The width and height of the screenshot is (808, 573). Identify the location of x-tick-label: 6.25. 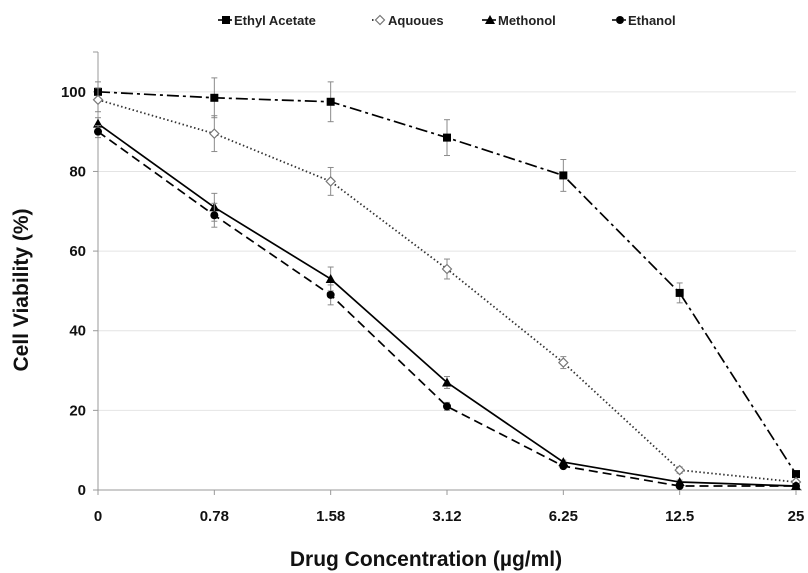
(563, 516).